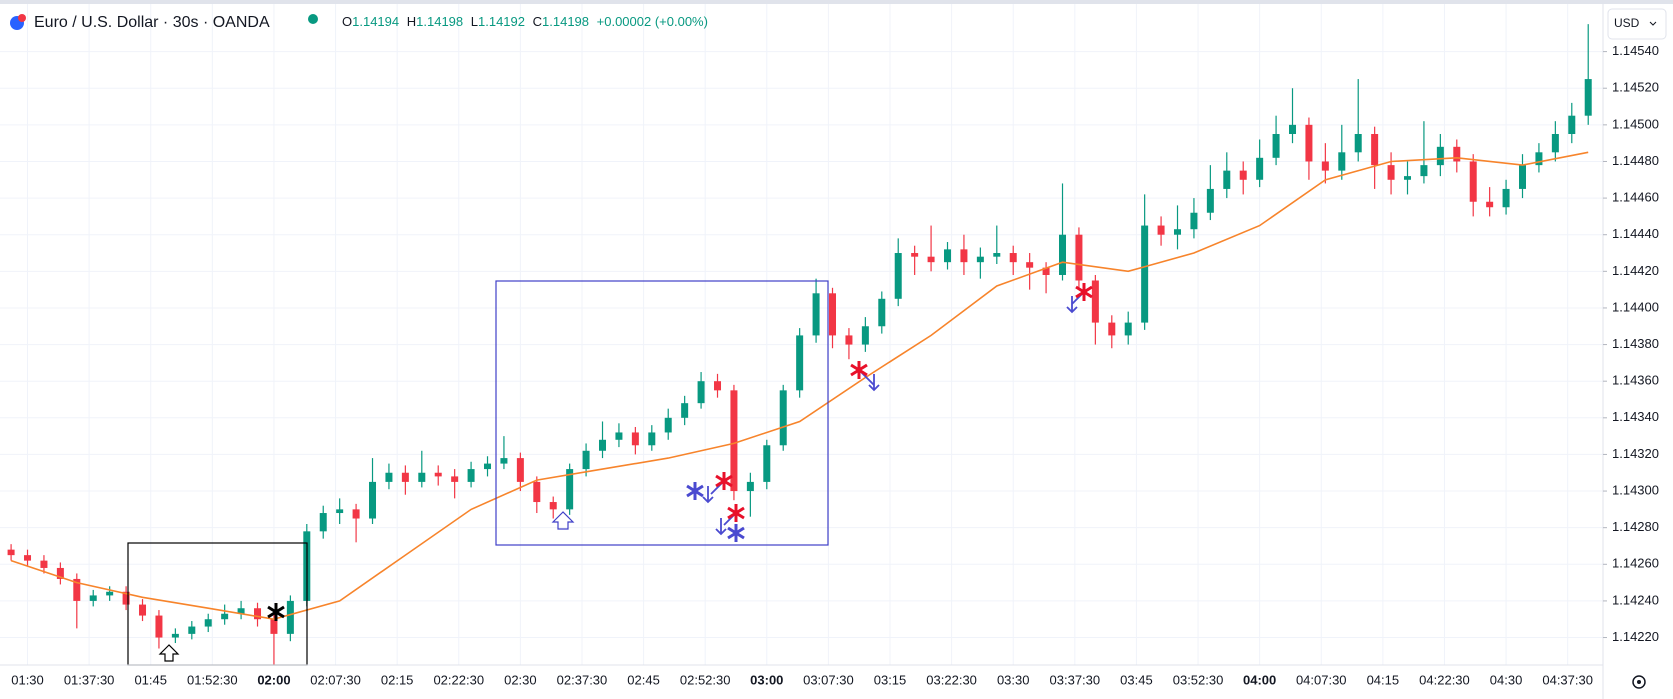  What do you see at coordinates (347, 21) in the screenshot?
I see `legend-label: O` at bounding box center [347, 21].